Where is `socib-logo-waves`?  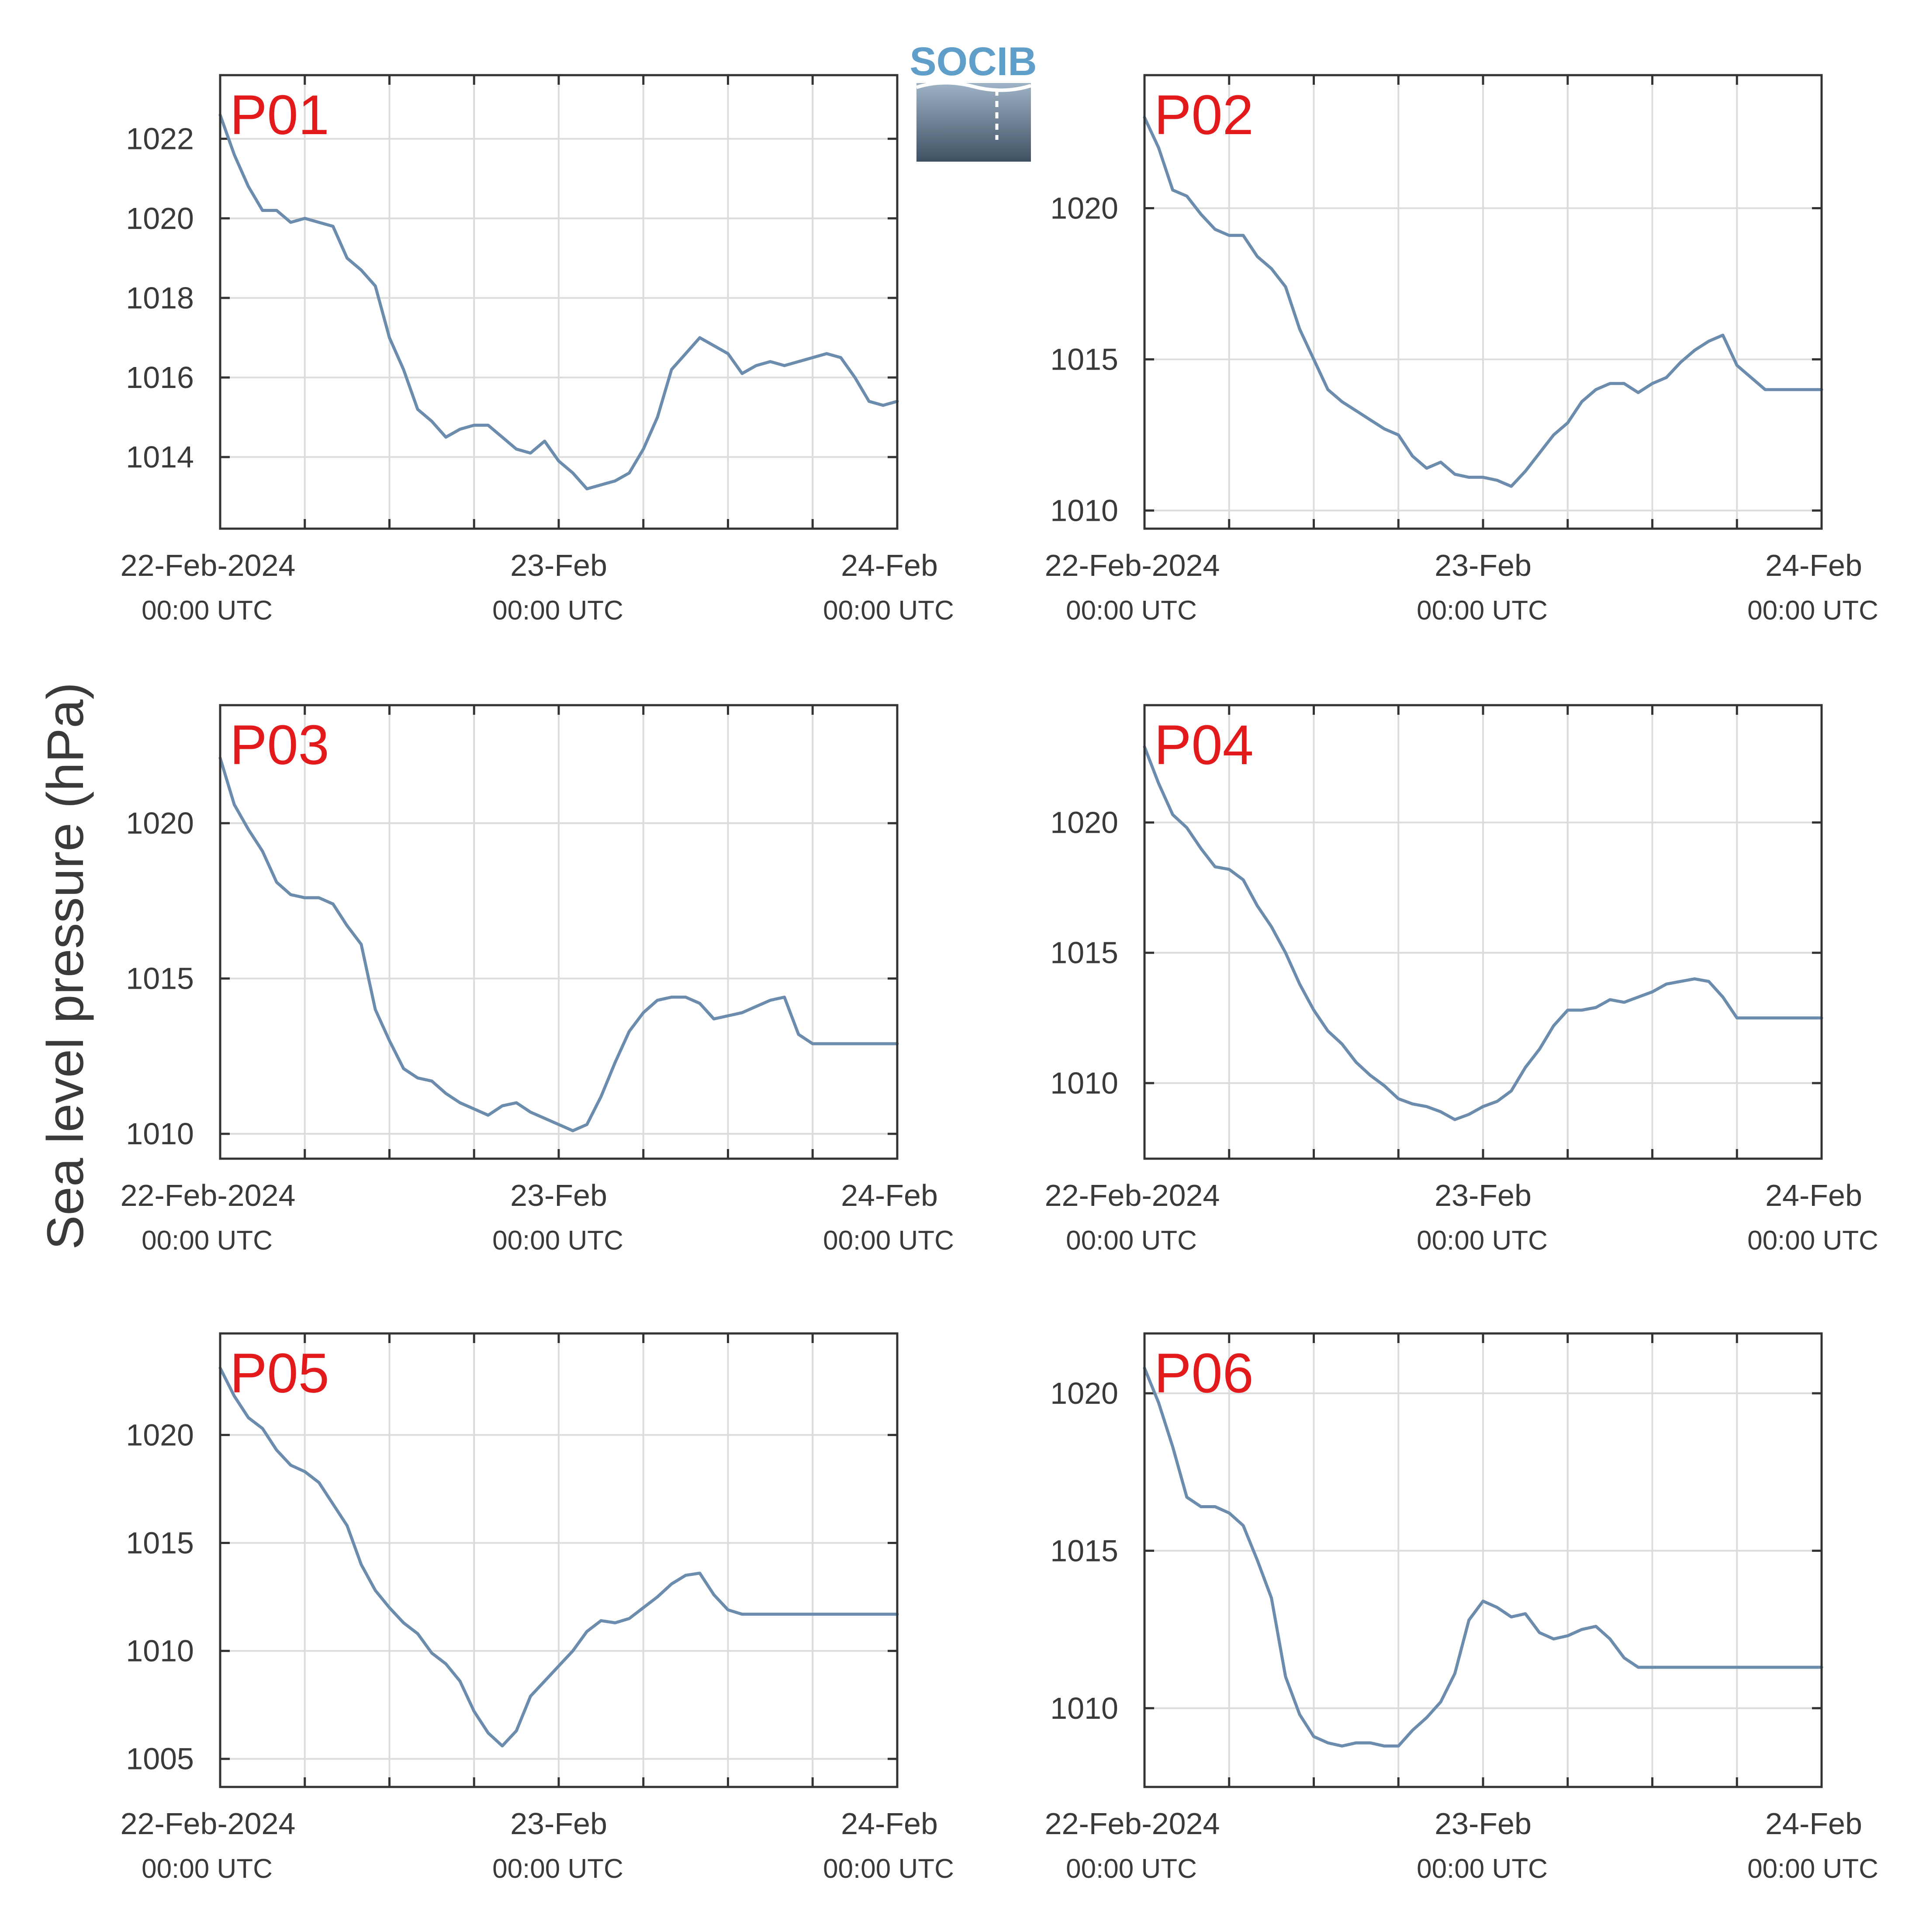 socib-logo-waves is located at coordinates (974, 122).